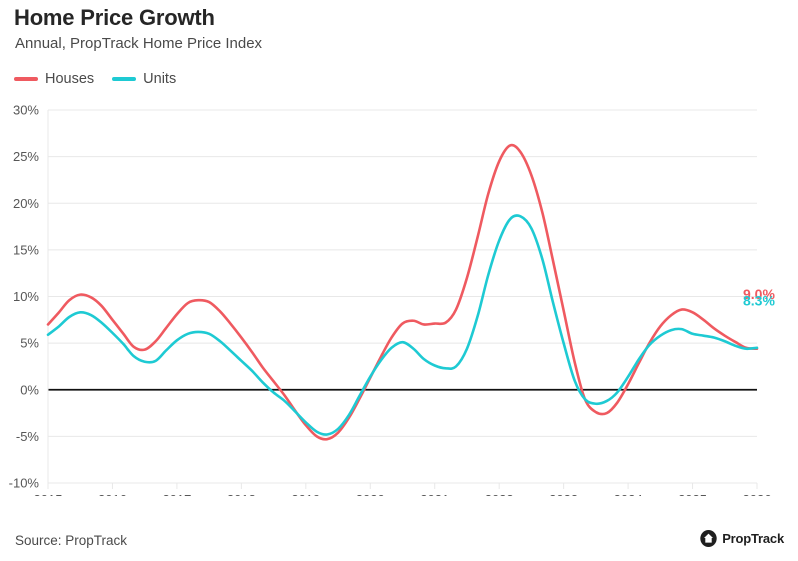 The height and width of the screenshot is (561, 798). I want to click on x-axis-tick-label: 2018, so click(241, 494).